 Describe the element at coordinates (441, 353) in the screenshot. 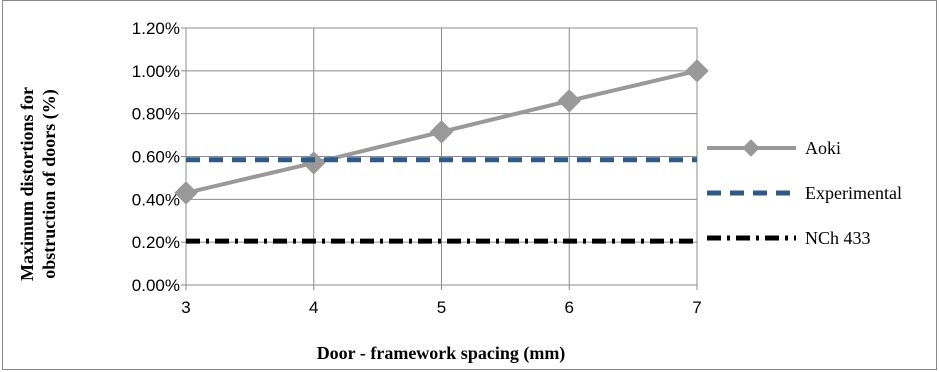

I see `x-axis-title: Door - framework spacing (mm)` at that location.